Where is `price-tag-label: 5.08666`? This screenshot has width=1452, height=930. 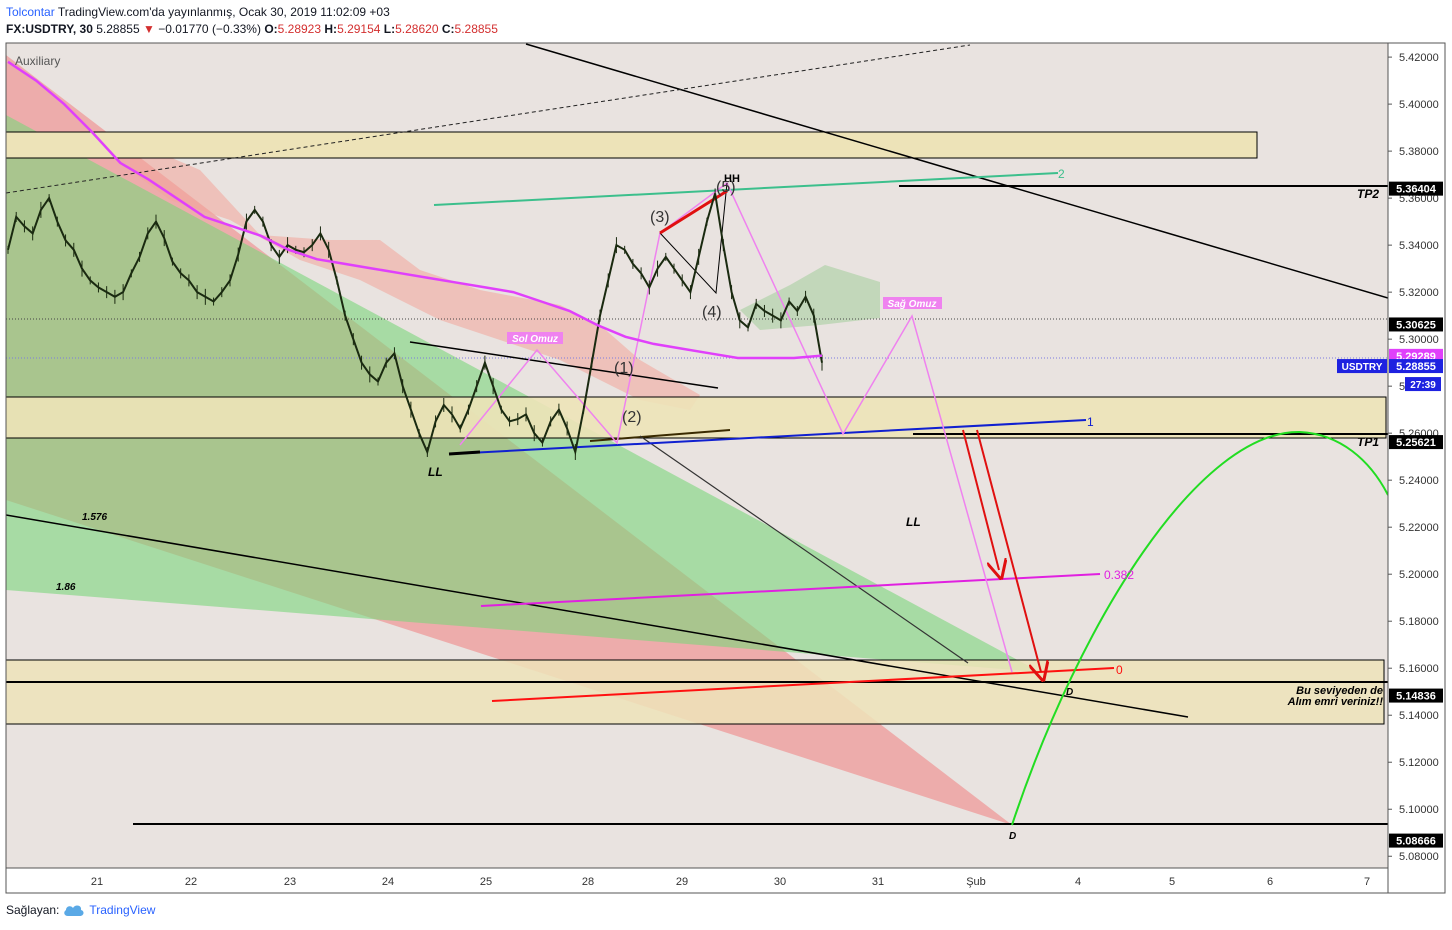 price-tag-label: 5.08666 is located at coordinates (1416, 842).